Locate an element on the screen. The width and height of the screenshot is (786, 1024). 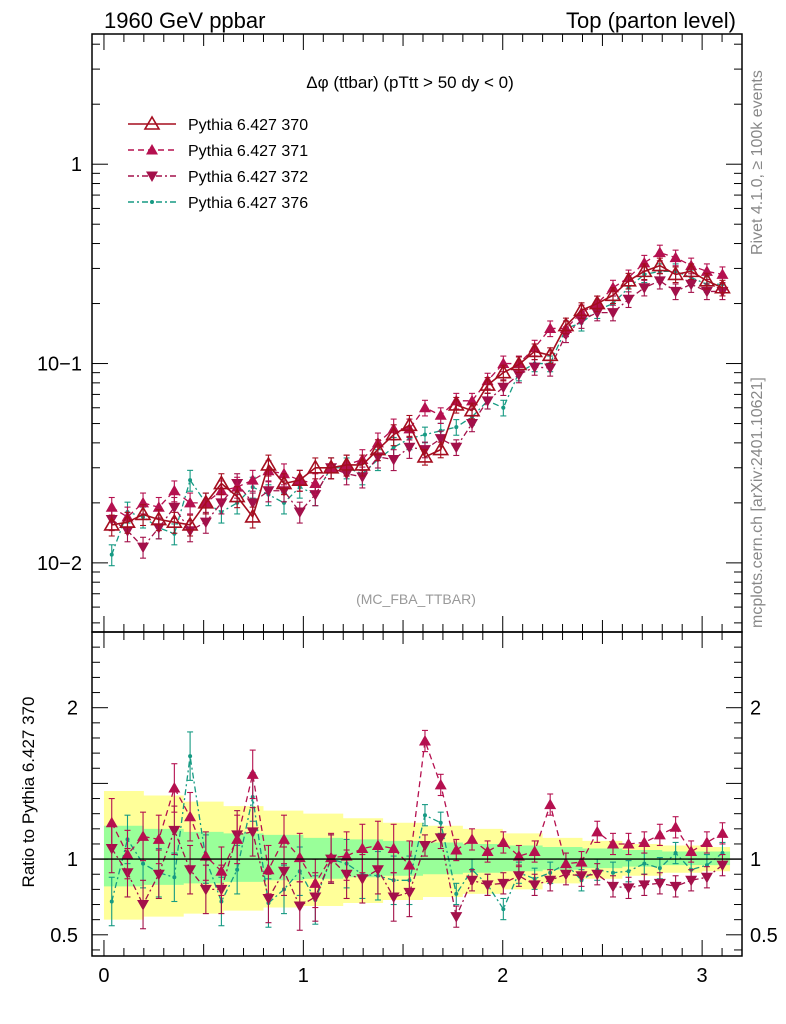
ratio-uncertainty-bands is located at coordinates (417, 855).